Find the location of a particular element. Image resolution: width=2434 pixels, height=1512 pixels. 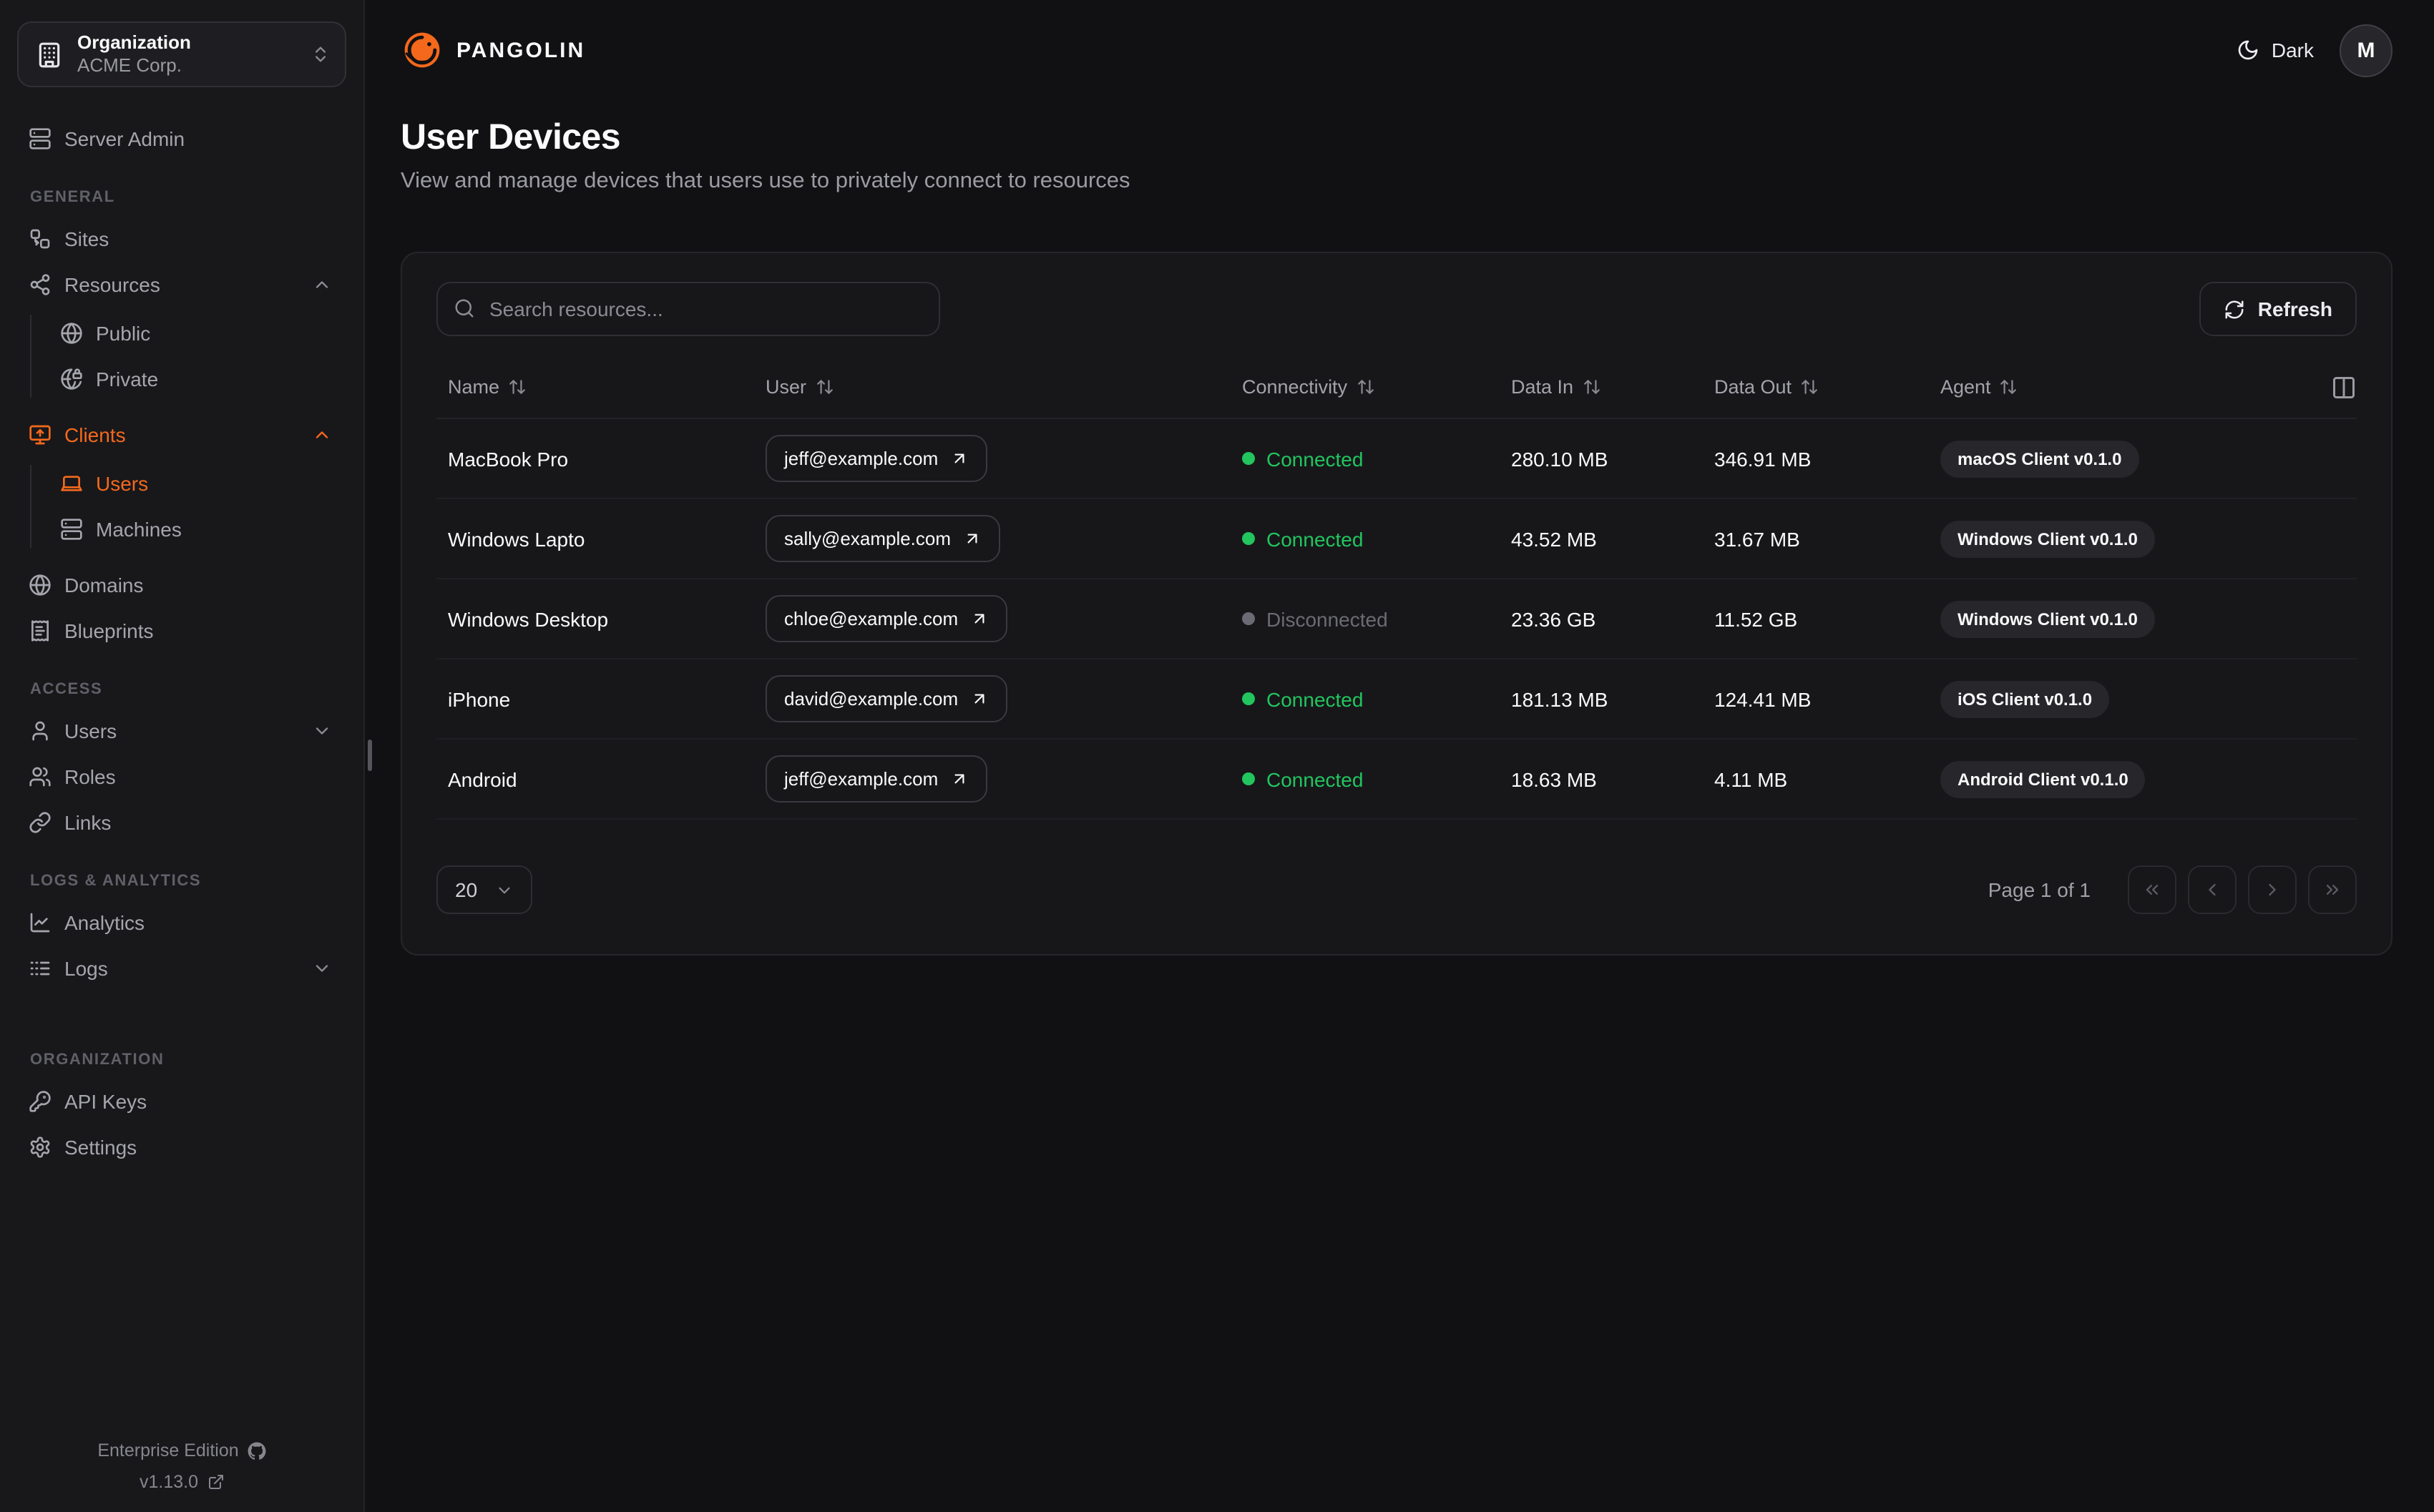

github-icon is located at coordinates (257, 1450).